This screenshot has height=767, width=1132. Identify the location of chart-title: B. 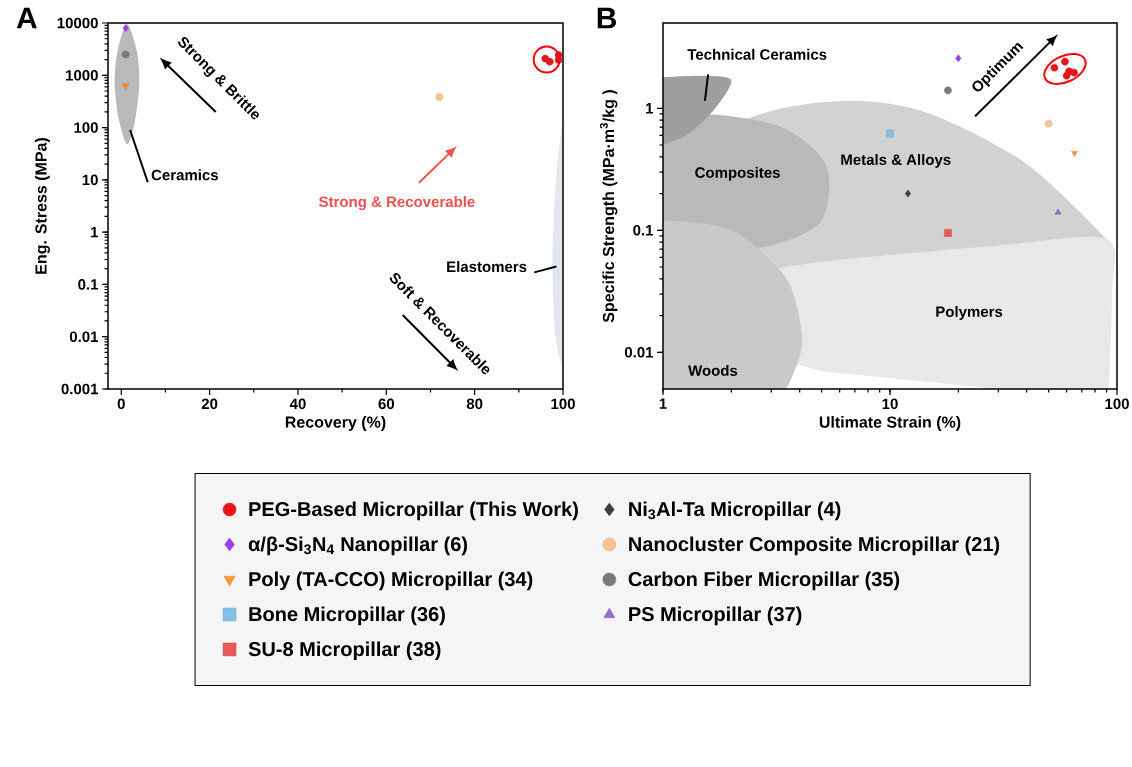
(607, 18).